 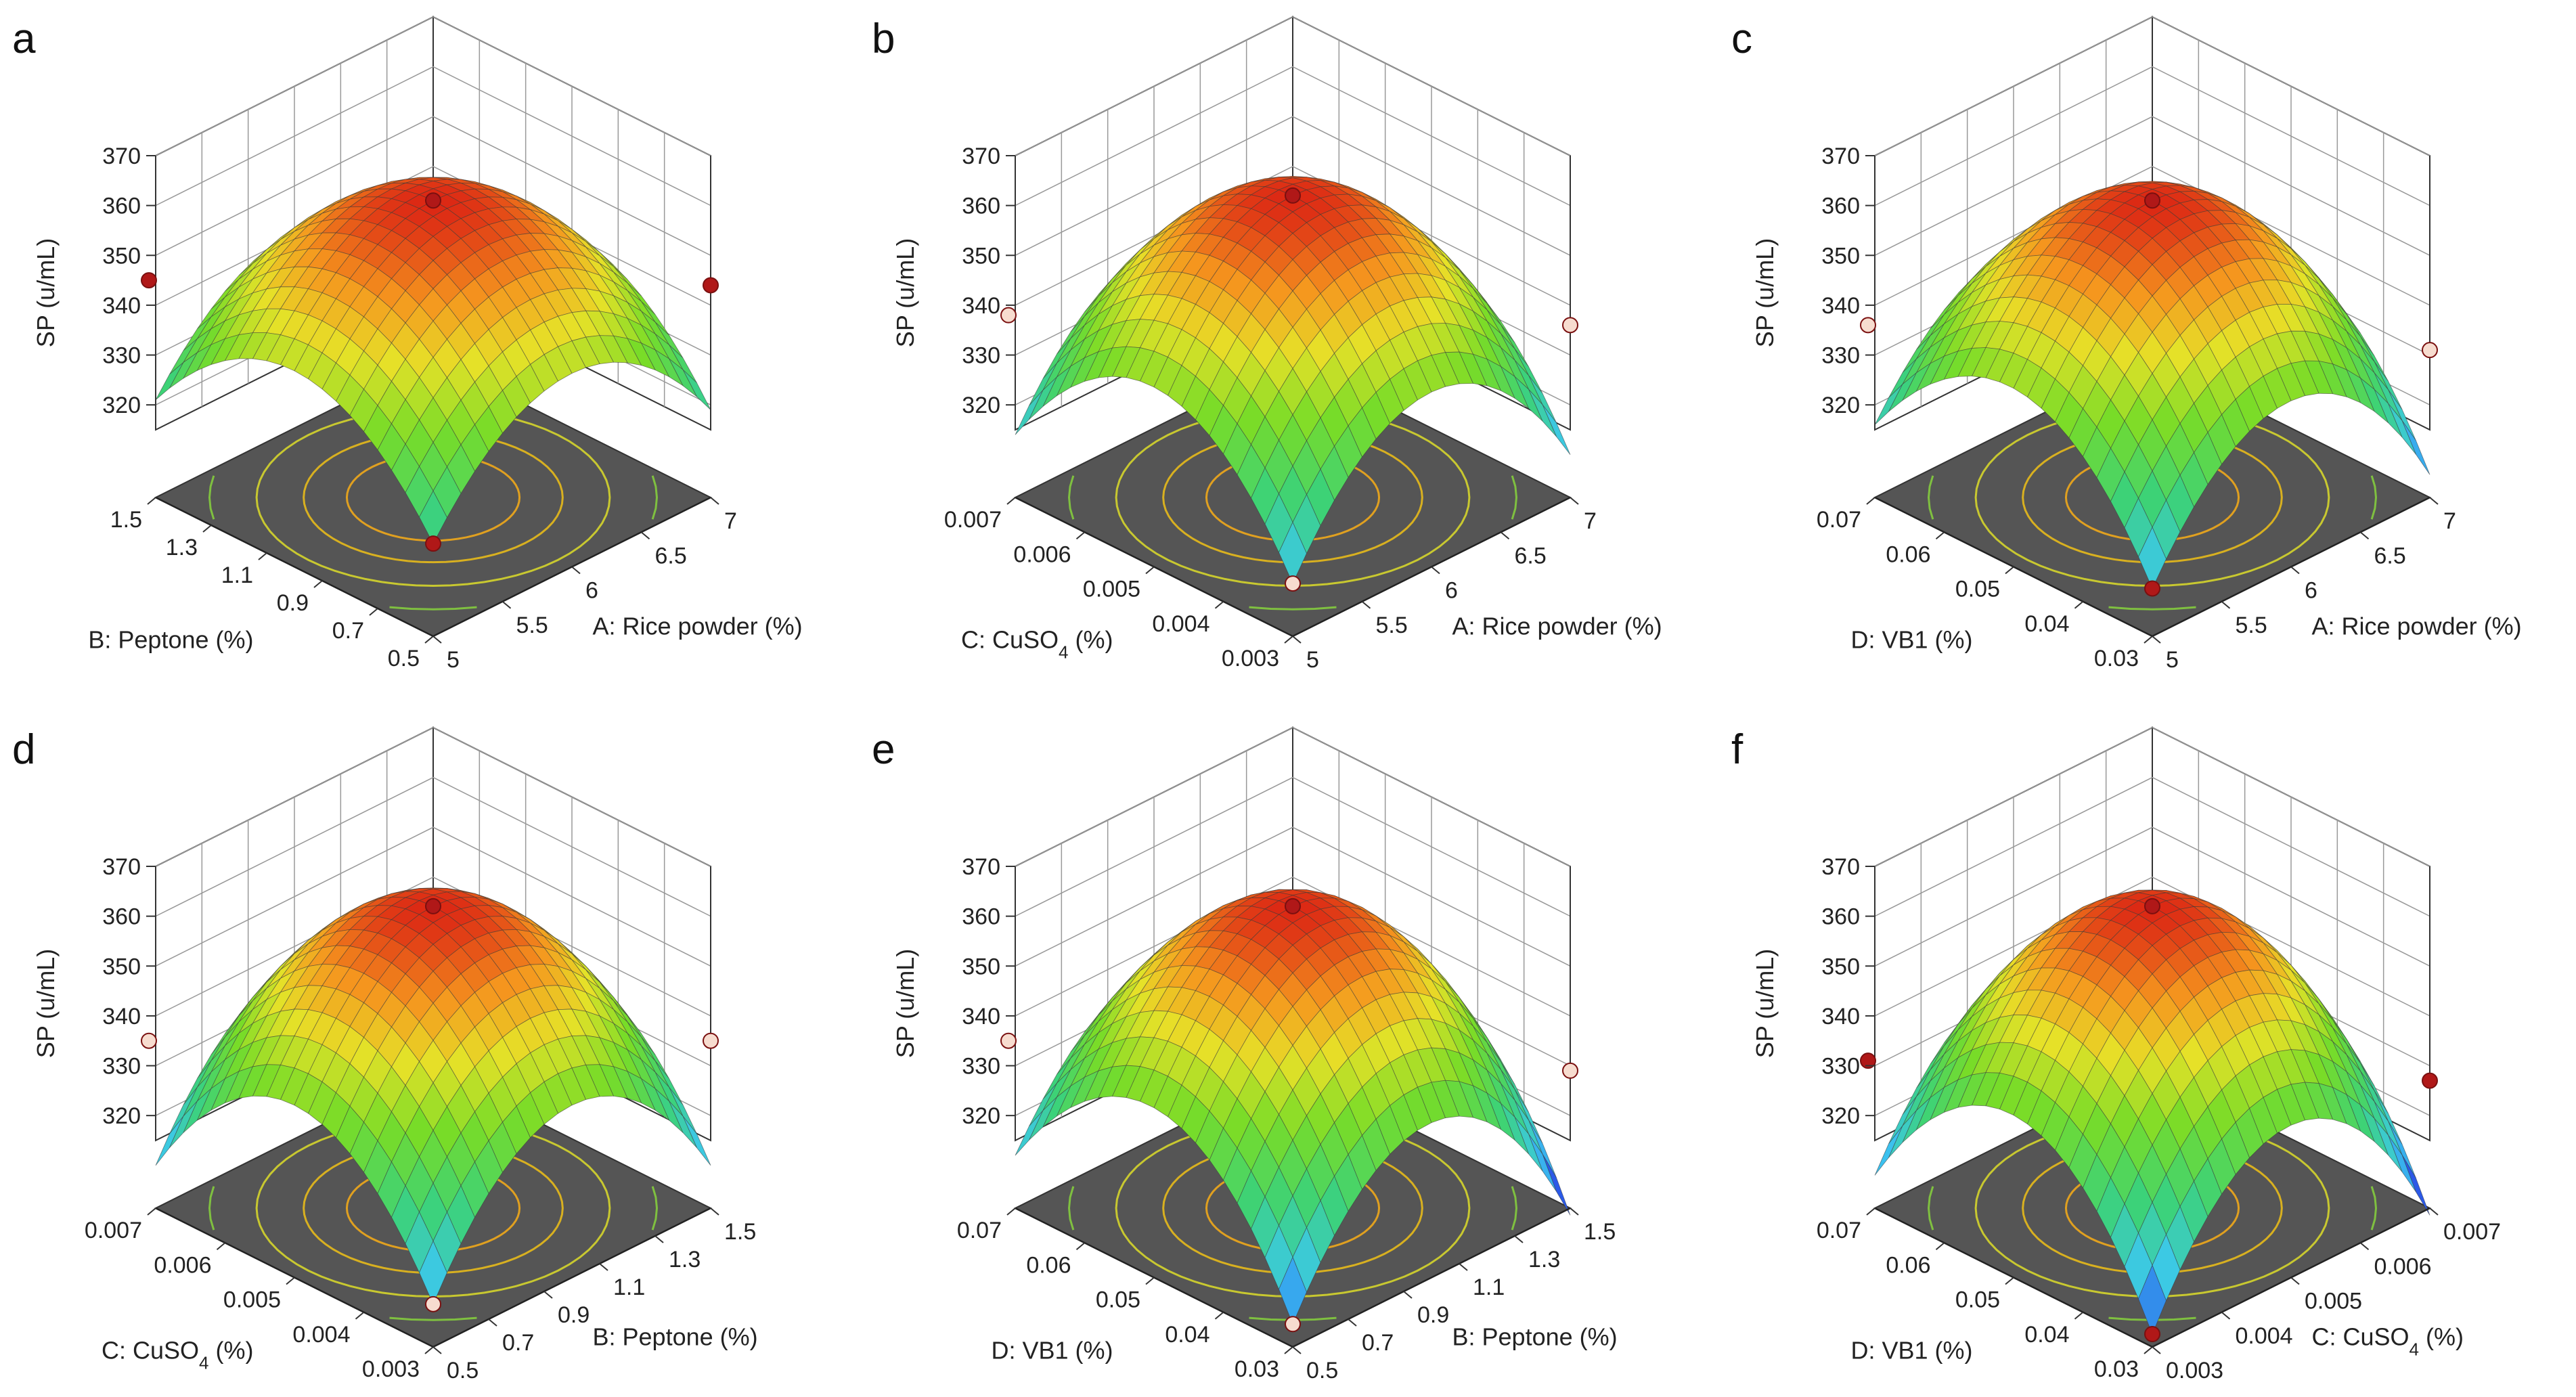 What do you see at coordinates (1741, 39) in the screenshot?
I see `panel-label: c` at bounding box center [1741, 39].